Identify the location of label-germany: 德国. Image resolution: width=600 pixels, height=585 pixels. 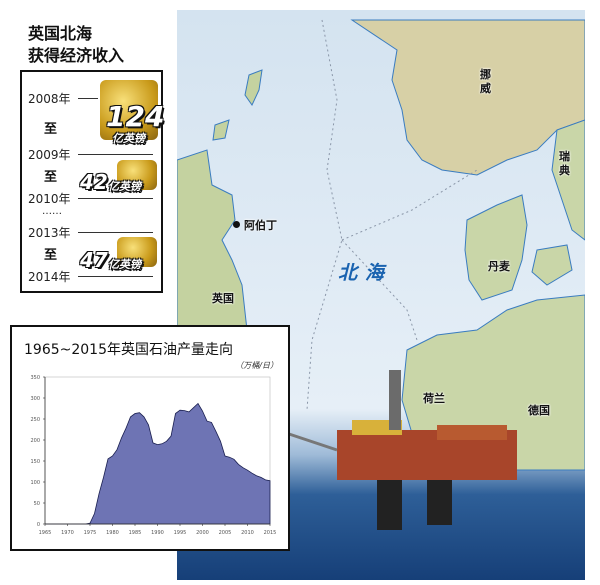
(539, 410).